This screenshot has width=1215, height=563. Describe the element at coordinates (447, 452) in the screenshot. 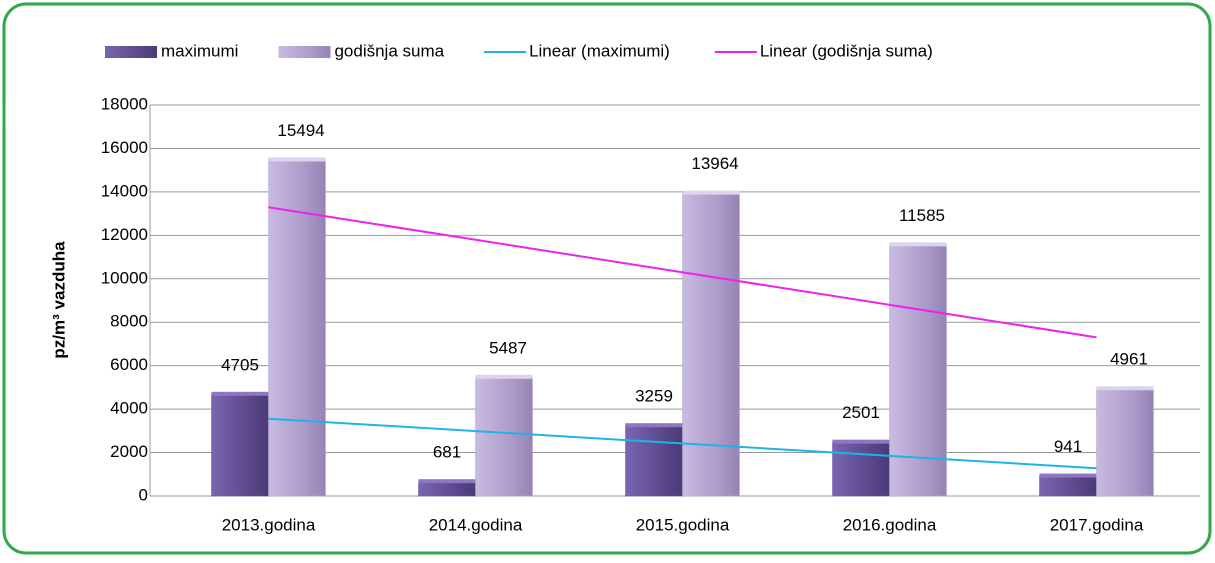

I see `data-label: 681` at that location.